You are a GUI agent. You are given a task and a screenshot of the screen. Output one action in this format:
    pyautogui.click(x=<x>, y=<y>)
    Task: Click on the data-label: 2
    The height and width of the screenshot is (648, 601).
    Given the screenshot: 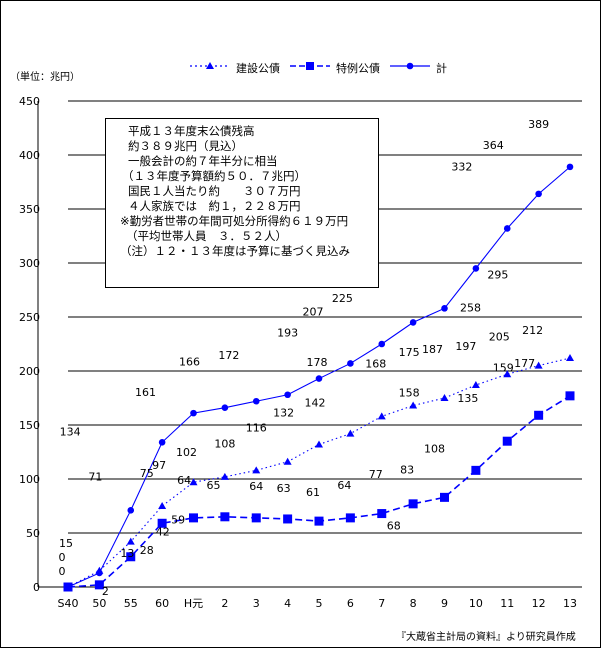 What is the action you would take?
    pyautogui.click(x=105, y=591)
    